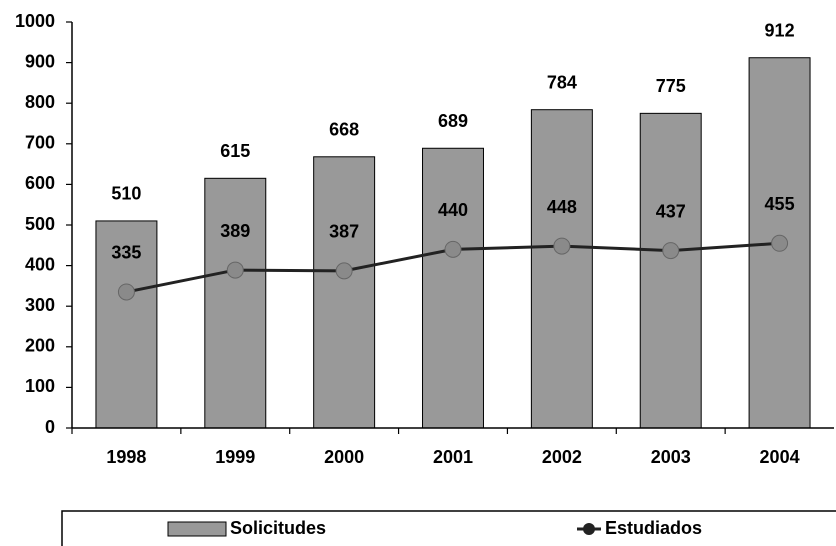 This screenshot has height=546, width=836. Describe the element at coordinates (197, 529) in the screenshot. I see `legend-swatch` at that location.